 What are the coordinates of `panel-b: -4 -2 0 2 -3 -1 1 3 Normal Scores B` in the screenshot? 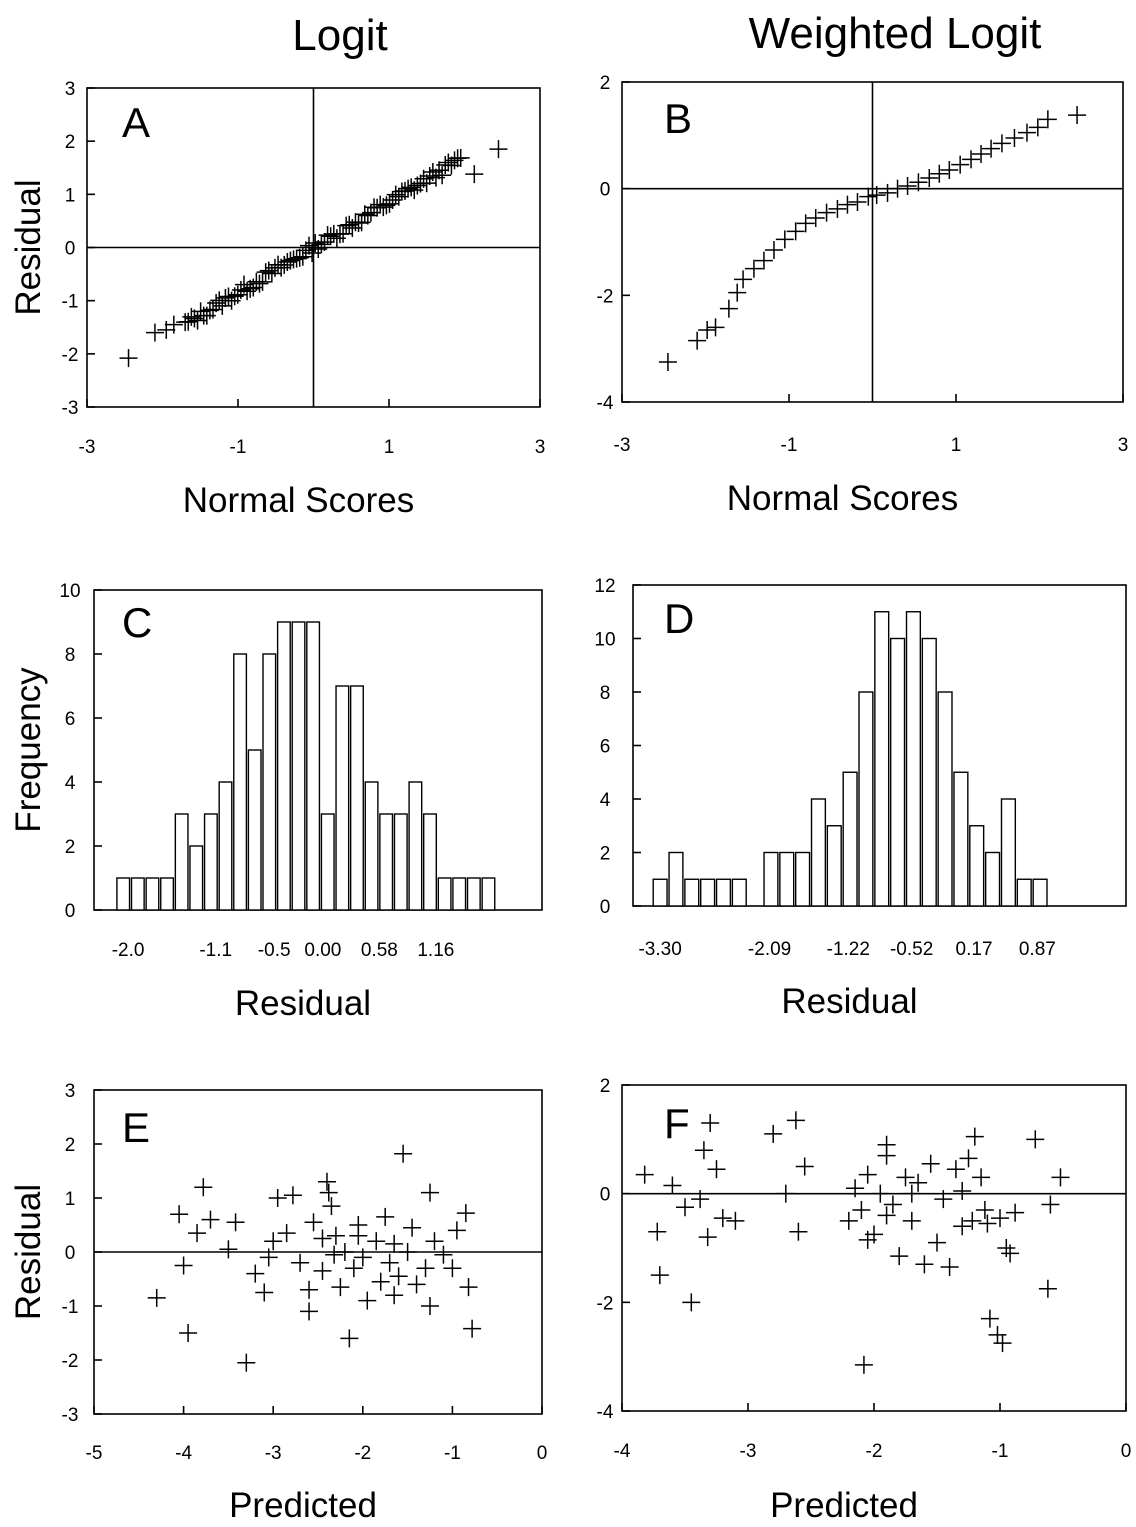 It's located at (863, 295).